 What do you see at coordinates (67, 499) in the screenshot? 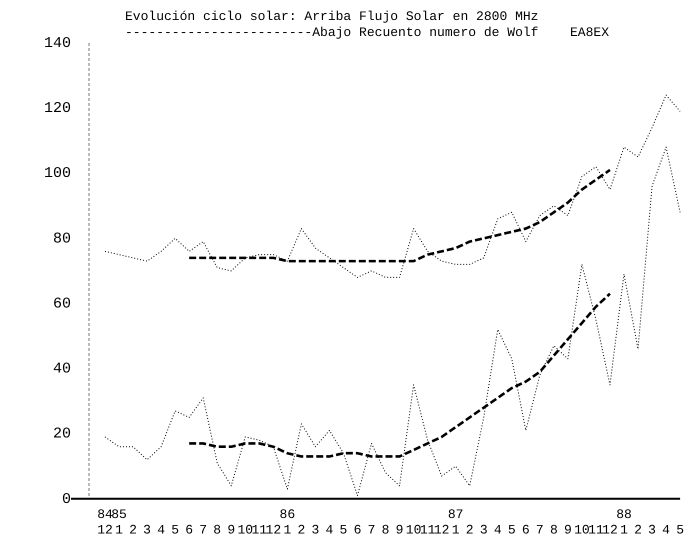
I see `y-tick-label: 0` at bounding box center [67, 499].